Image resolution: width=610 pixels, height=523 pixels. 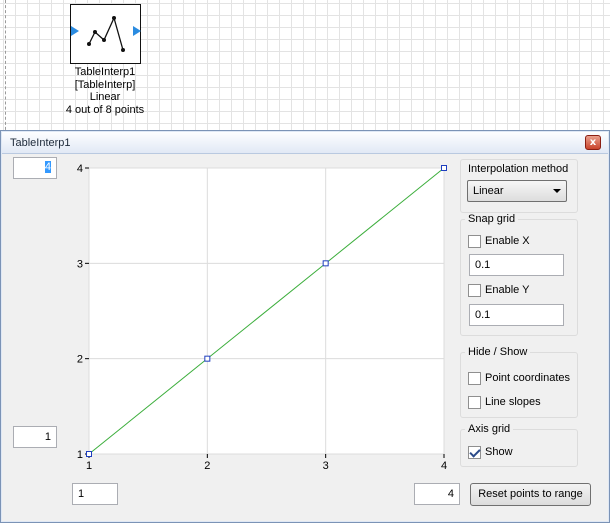 I want to click on table-interp-block, so click(x=105, y=34).